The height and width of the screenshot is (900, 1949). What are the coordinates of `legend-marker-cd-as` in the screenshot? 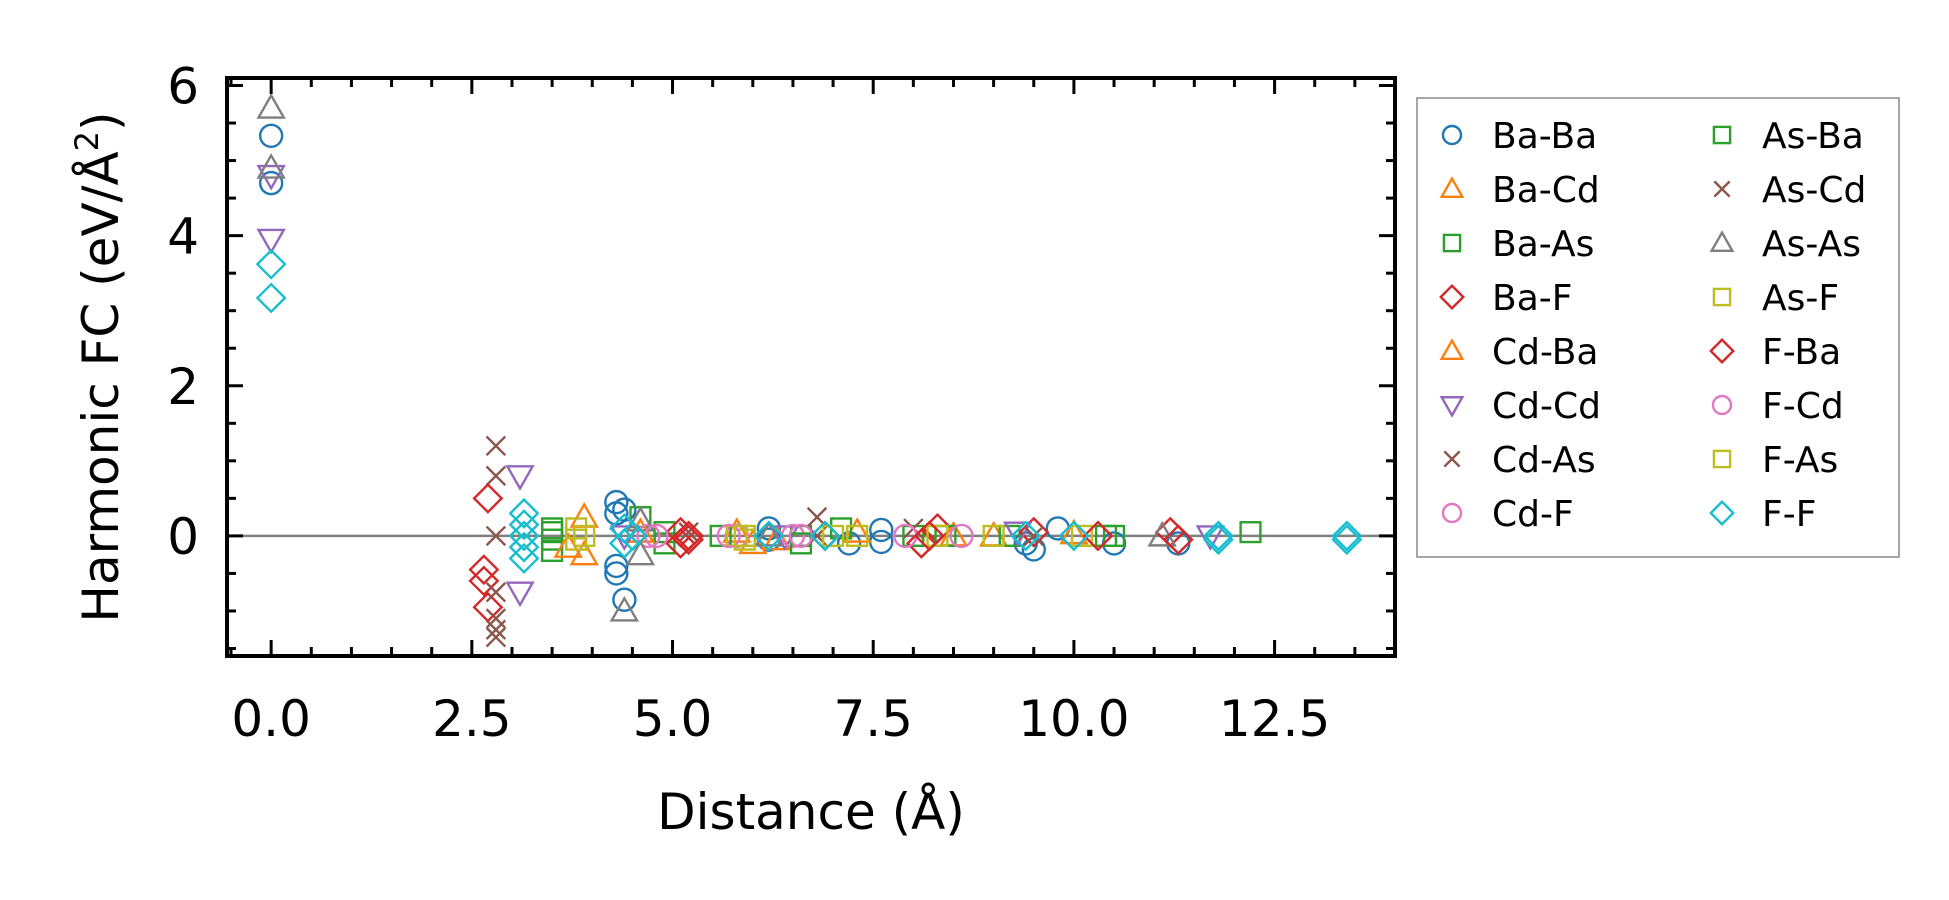 It's located at (1452, 459).